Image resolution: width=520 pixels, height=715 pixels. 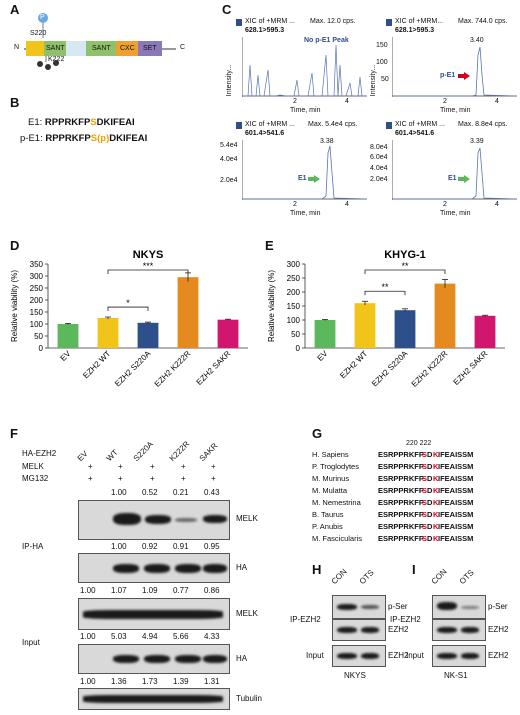 I want to click on panel-e-label: E, so click(x=269, y=245).